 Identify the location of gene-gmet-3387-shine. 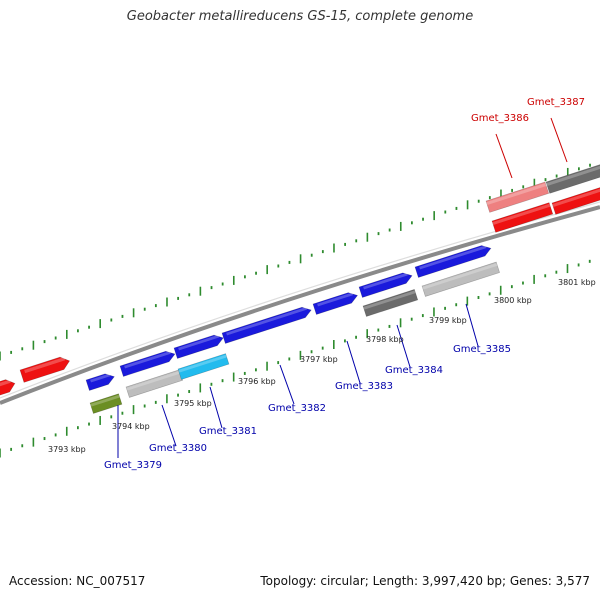
(573, 175).